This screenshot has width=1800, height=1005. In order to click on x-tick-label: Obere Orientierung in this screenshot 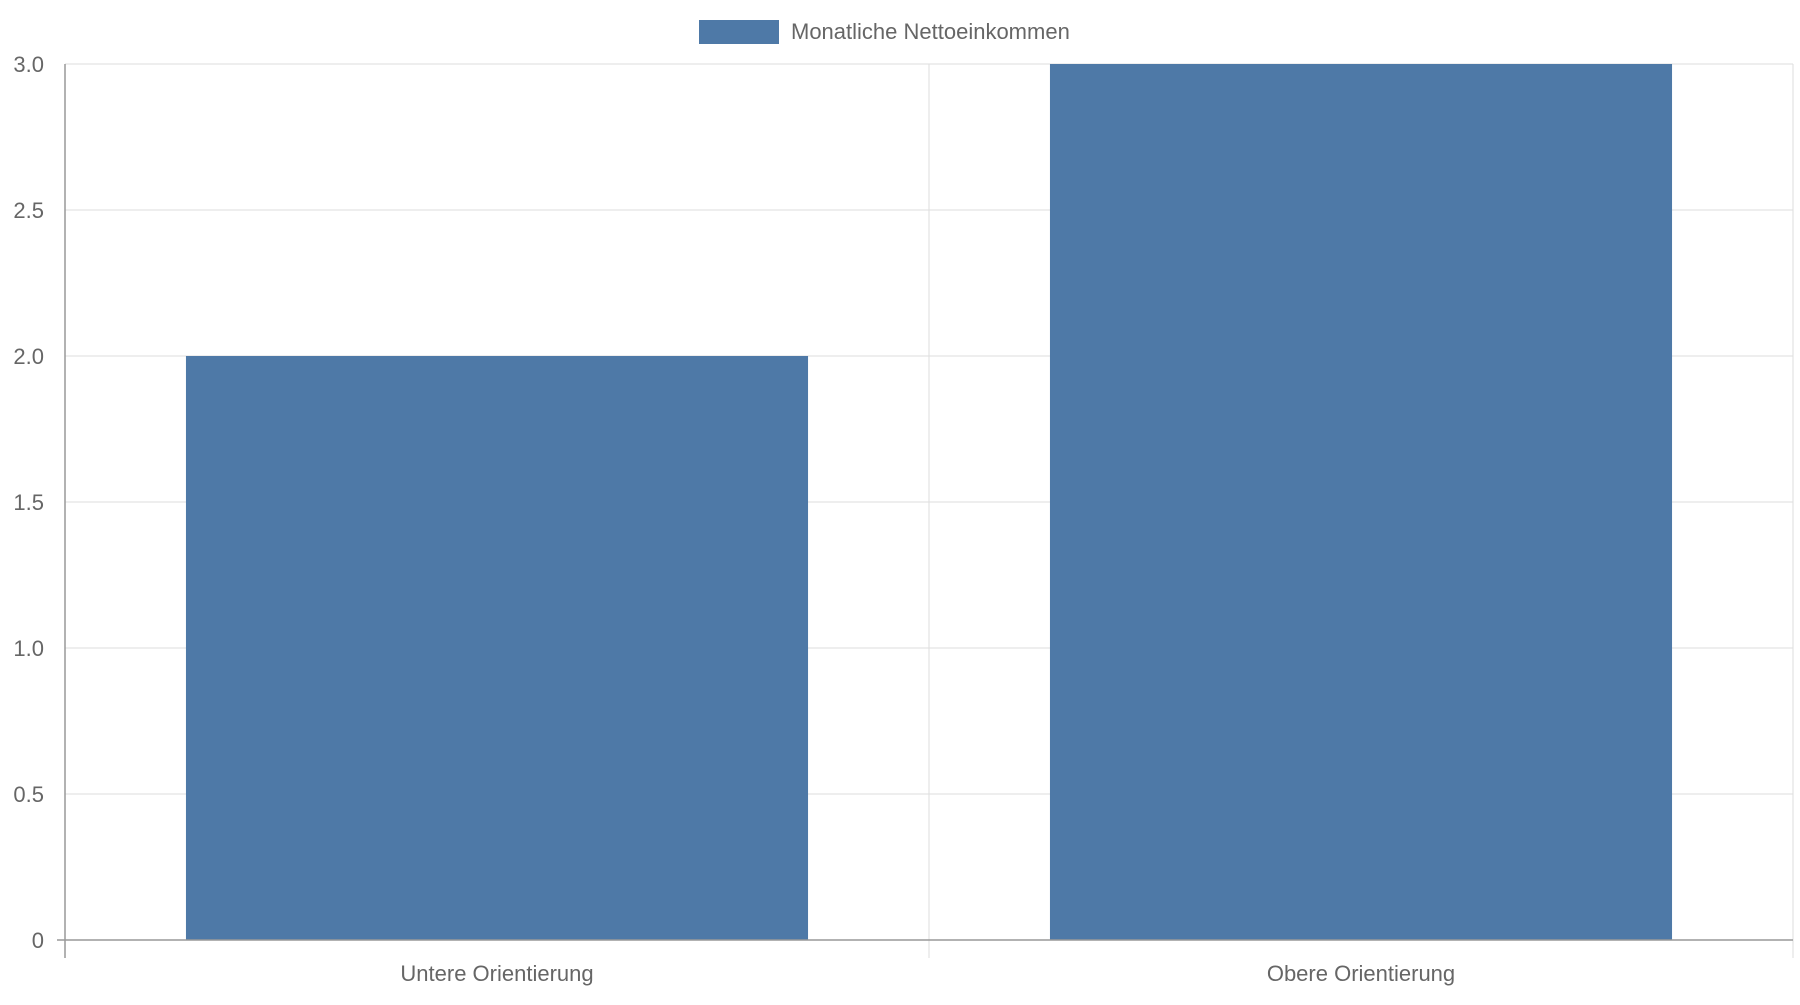, I will do `click(1361, 973)`.